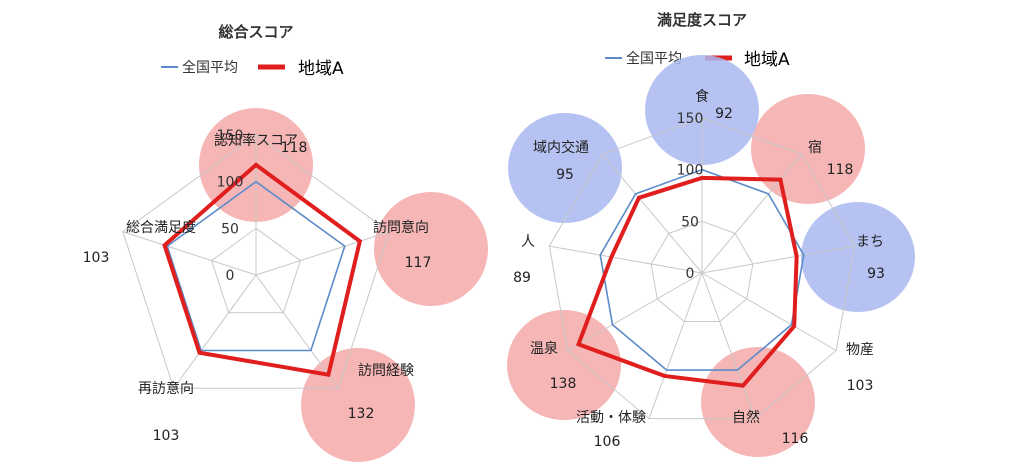 This screenshot has height=473, width=1022. I want to click on value-label-6: 106, so click(607, 442).